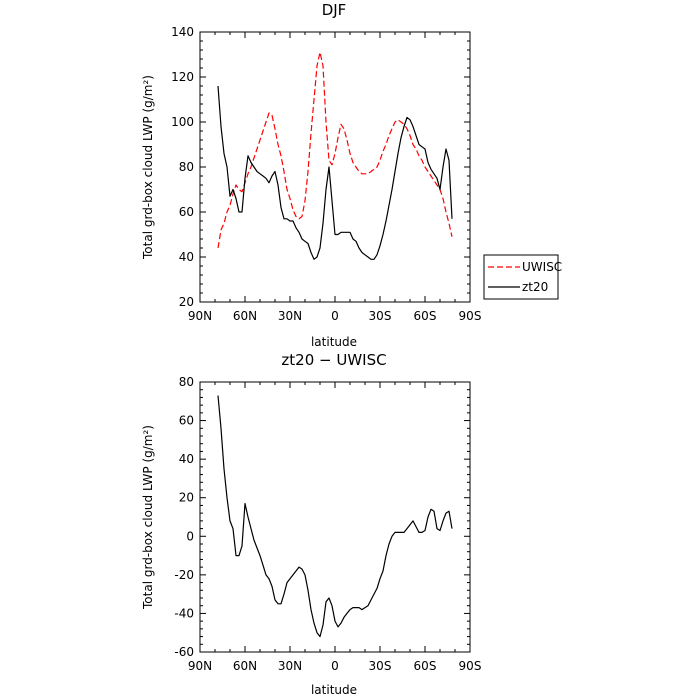  What do you see at coordinates (470, 316) in the screenshot?
I see `top-x-tick-label: 90S` at bounding box center [470, 316].